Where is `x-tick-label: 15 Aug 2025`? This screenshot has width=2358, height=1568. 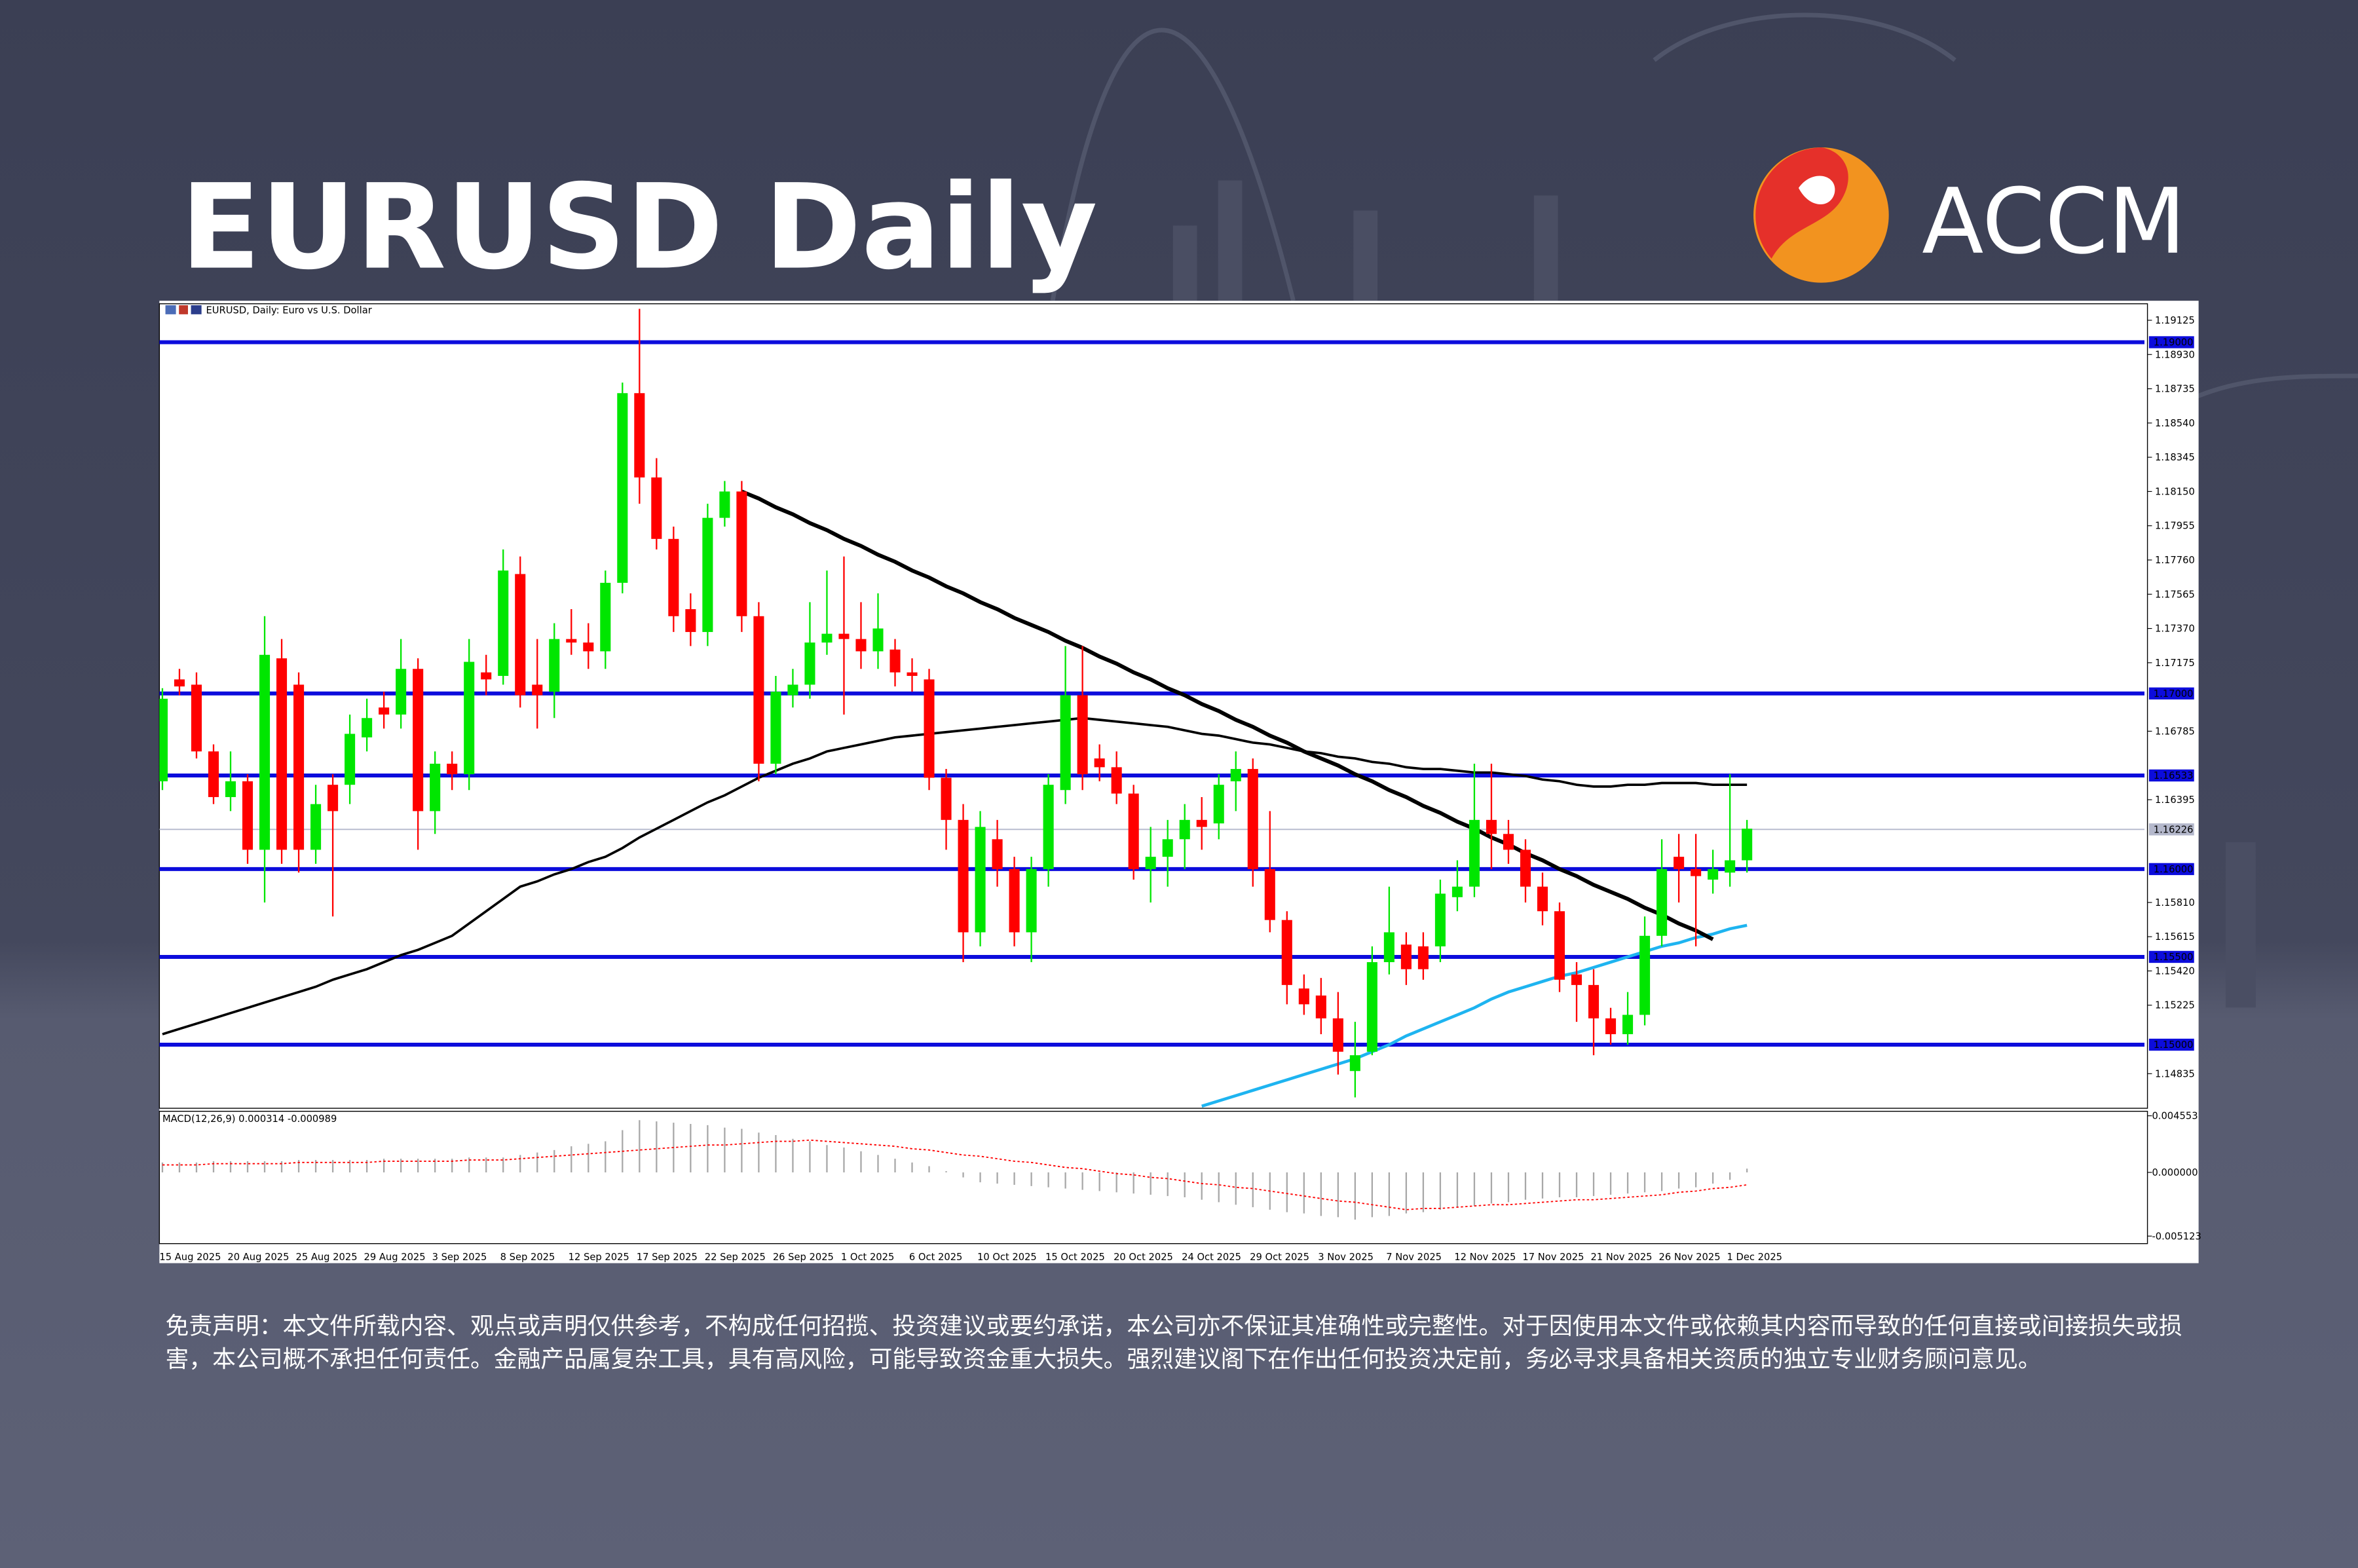 x-tick-label: 15 Aug 2025 is located at coordinates (190, 1257).